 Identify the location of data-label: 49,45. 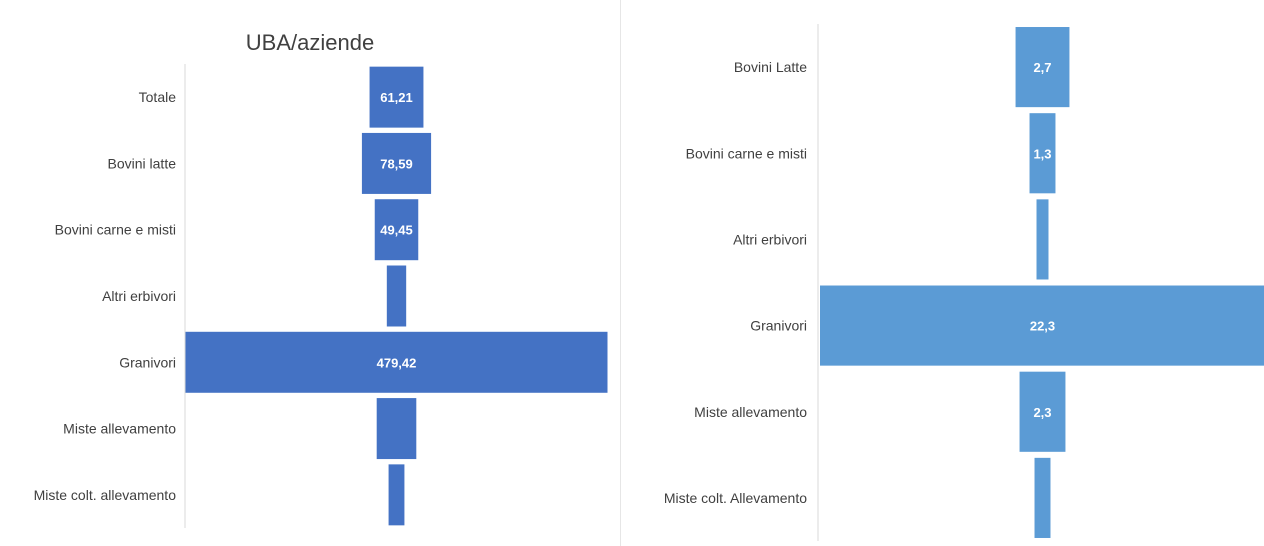
(396, 230).